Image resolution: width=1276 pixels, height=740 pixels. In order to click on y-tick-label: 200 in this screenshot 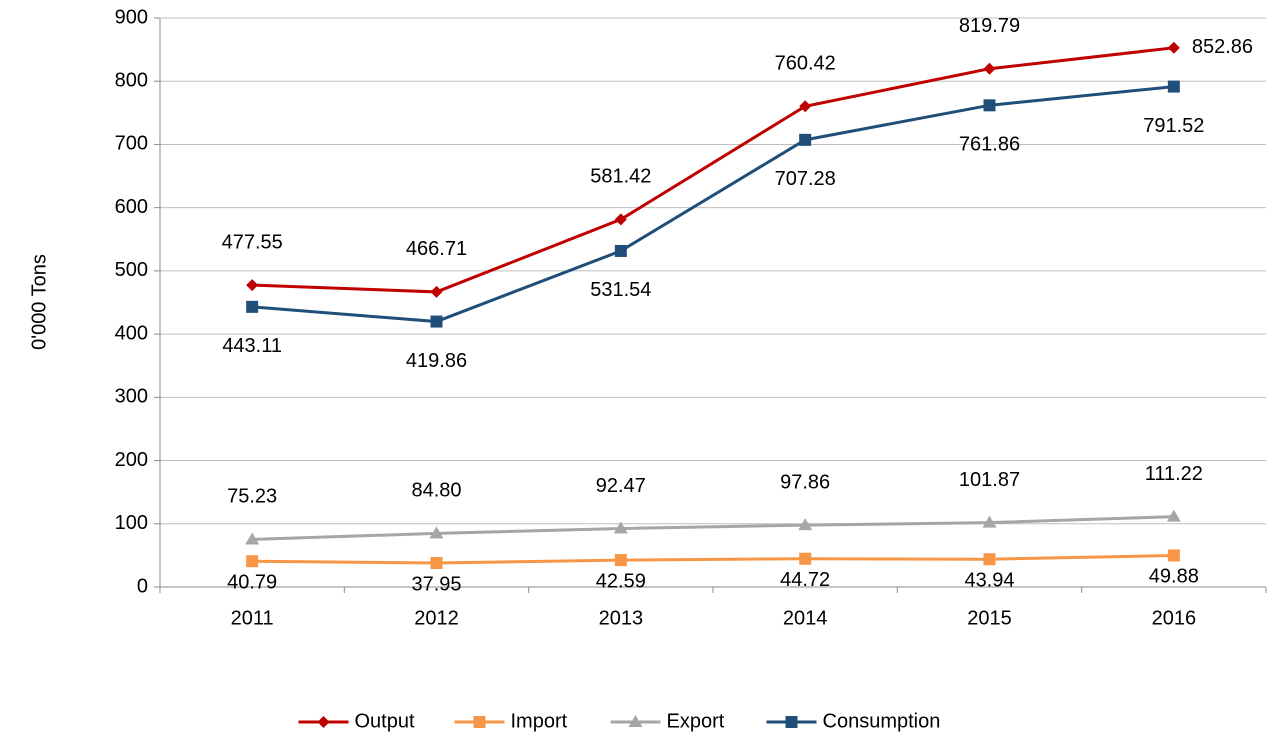, I will do `click(131, 460)`.